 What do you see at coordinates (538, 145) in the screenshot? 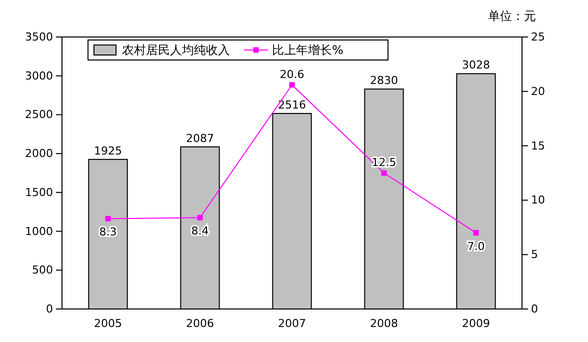
I see `y2-tick-label: 15` at bounding box center [538, 145].